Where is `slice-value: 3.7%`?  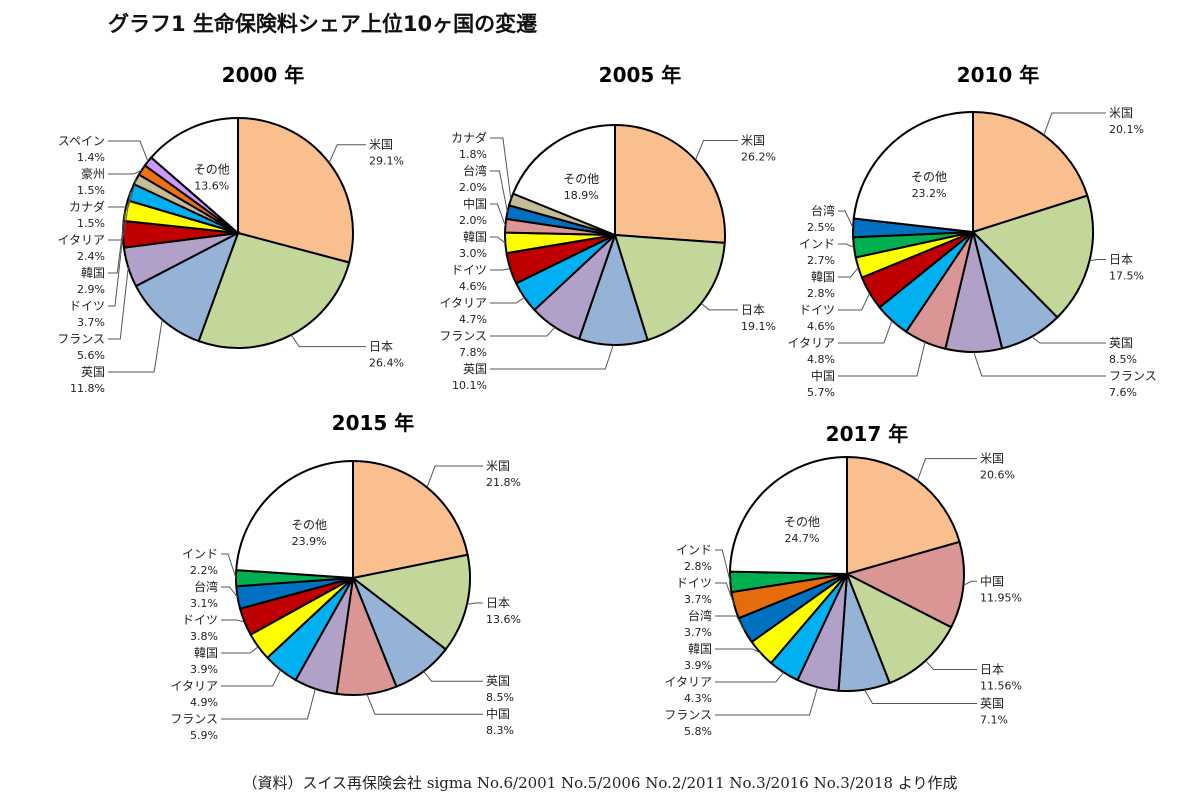 slice-value: 3.7% is located at coordinates (91, 322).